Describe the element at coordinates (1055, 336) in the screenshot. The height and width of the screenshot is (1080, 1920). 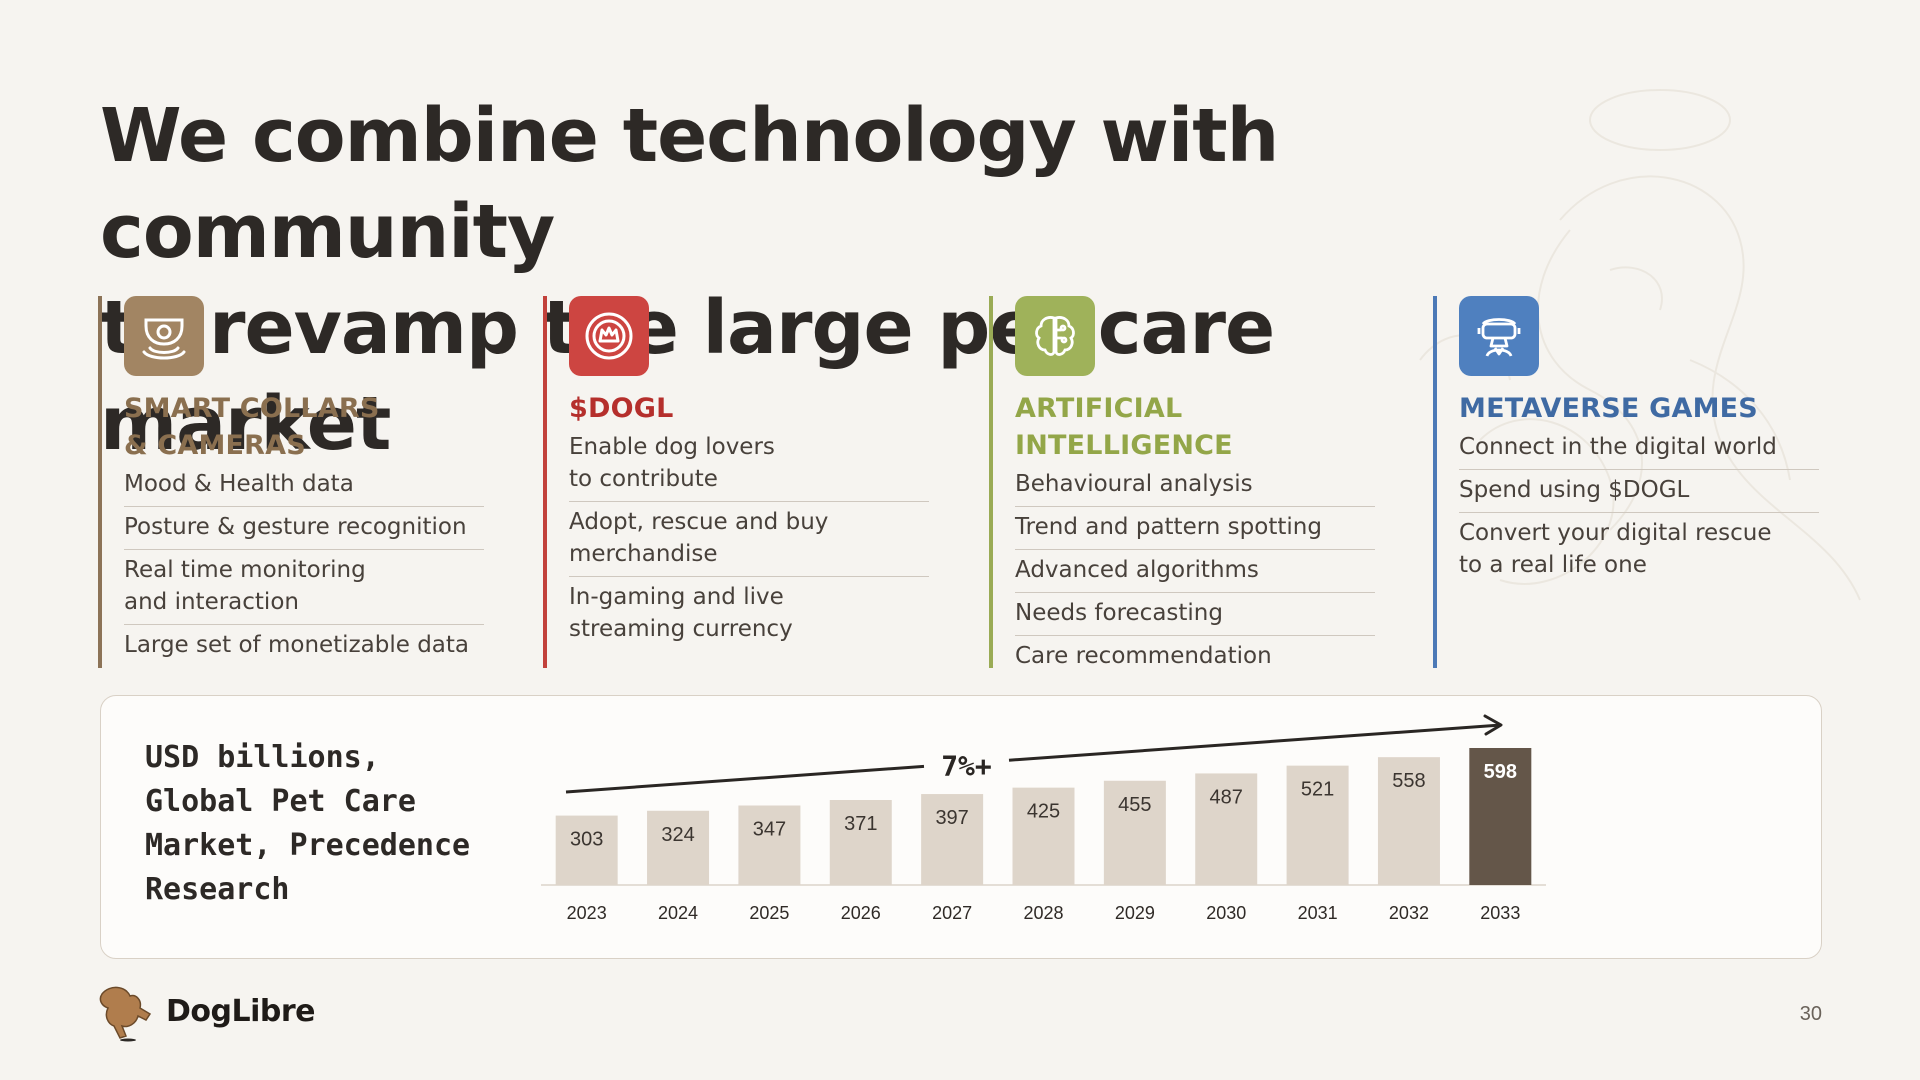
I see `brain-network-icon` at that location.